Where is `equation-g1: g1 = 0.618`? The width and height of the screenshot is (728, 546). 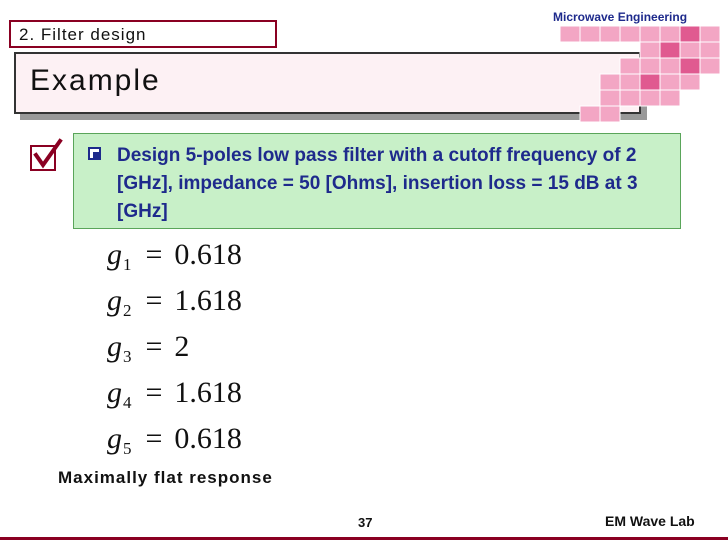
equation-g1: g1 = 0.618 is located at coordinates (174, 256).